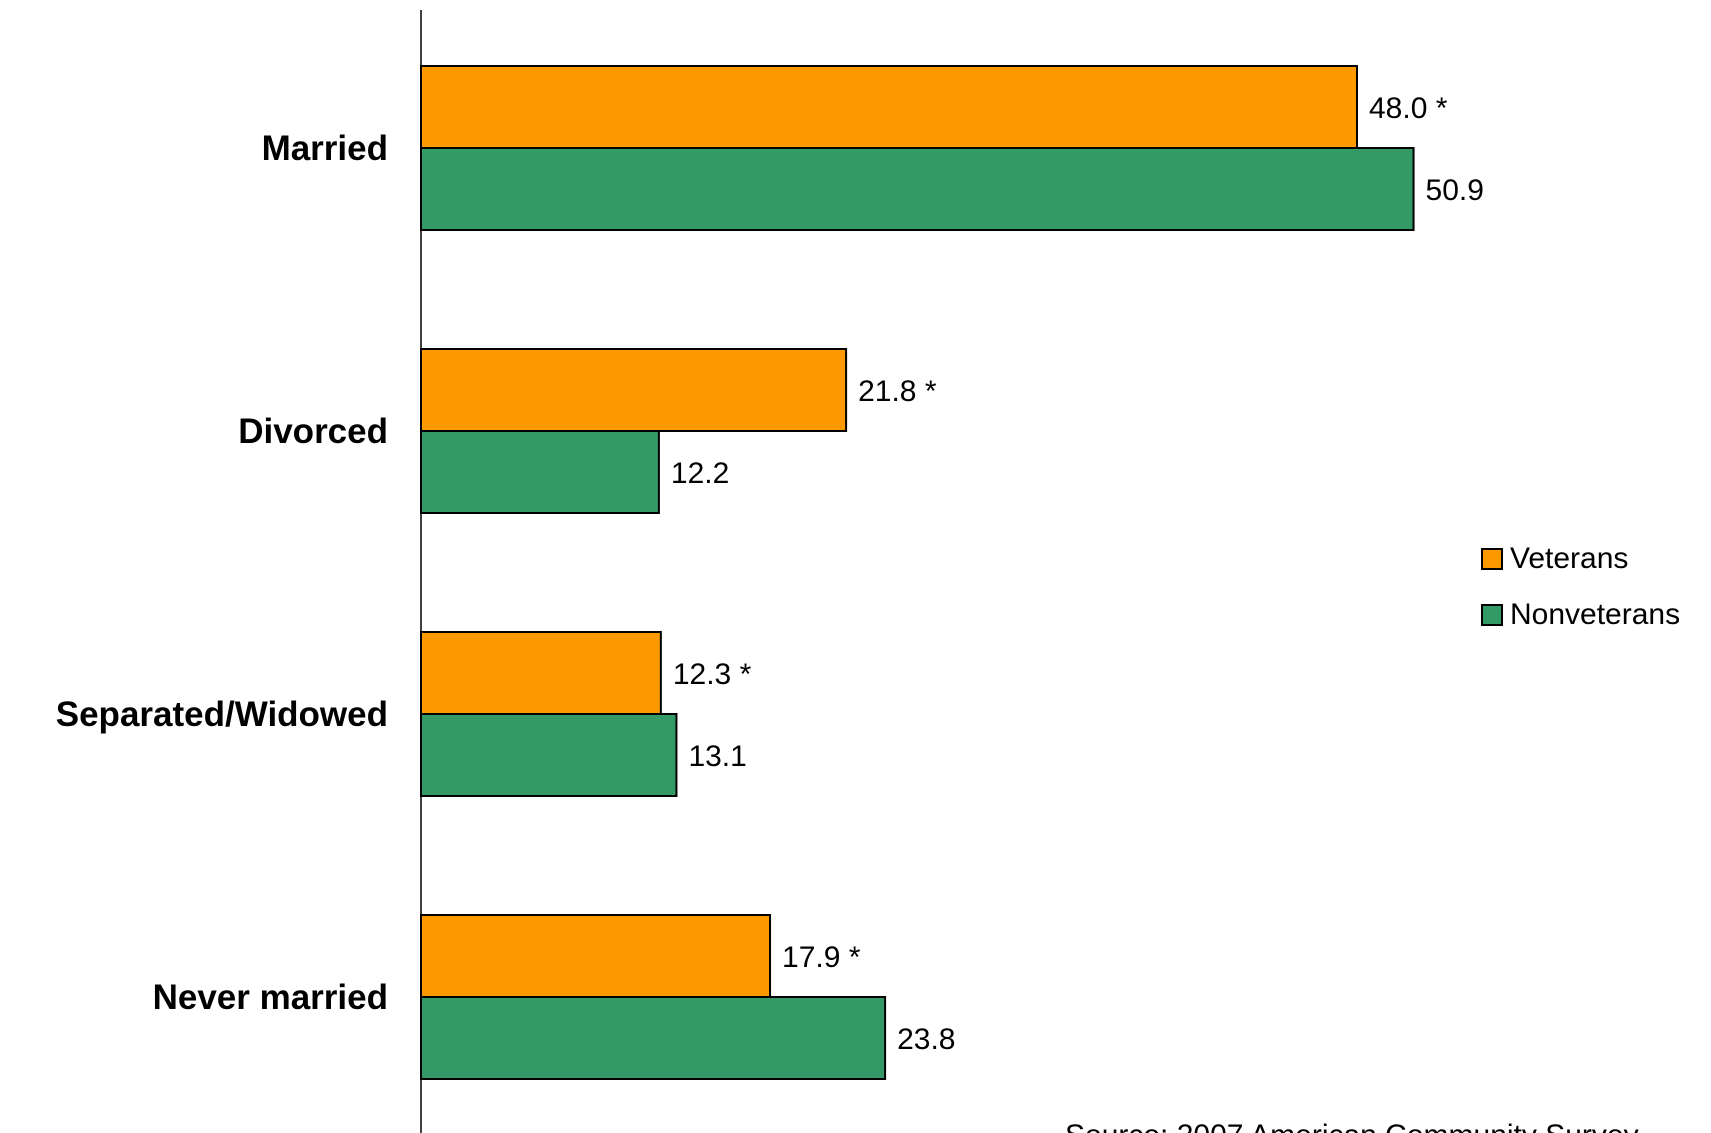  I want to click on data-label-veterans-never-married: 17.9 *, so click(821, 957).